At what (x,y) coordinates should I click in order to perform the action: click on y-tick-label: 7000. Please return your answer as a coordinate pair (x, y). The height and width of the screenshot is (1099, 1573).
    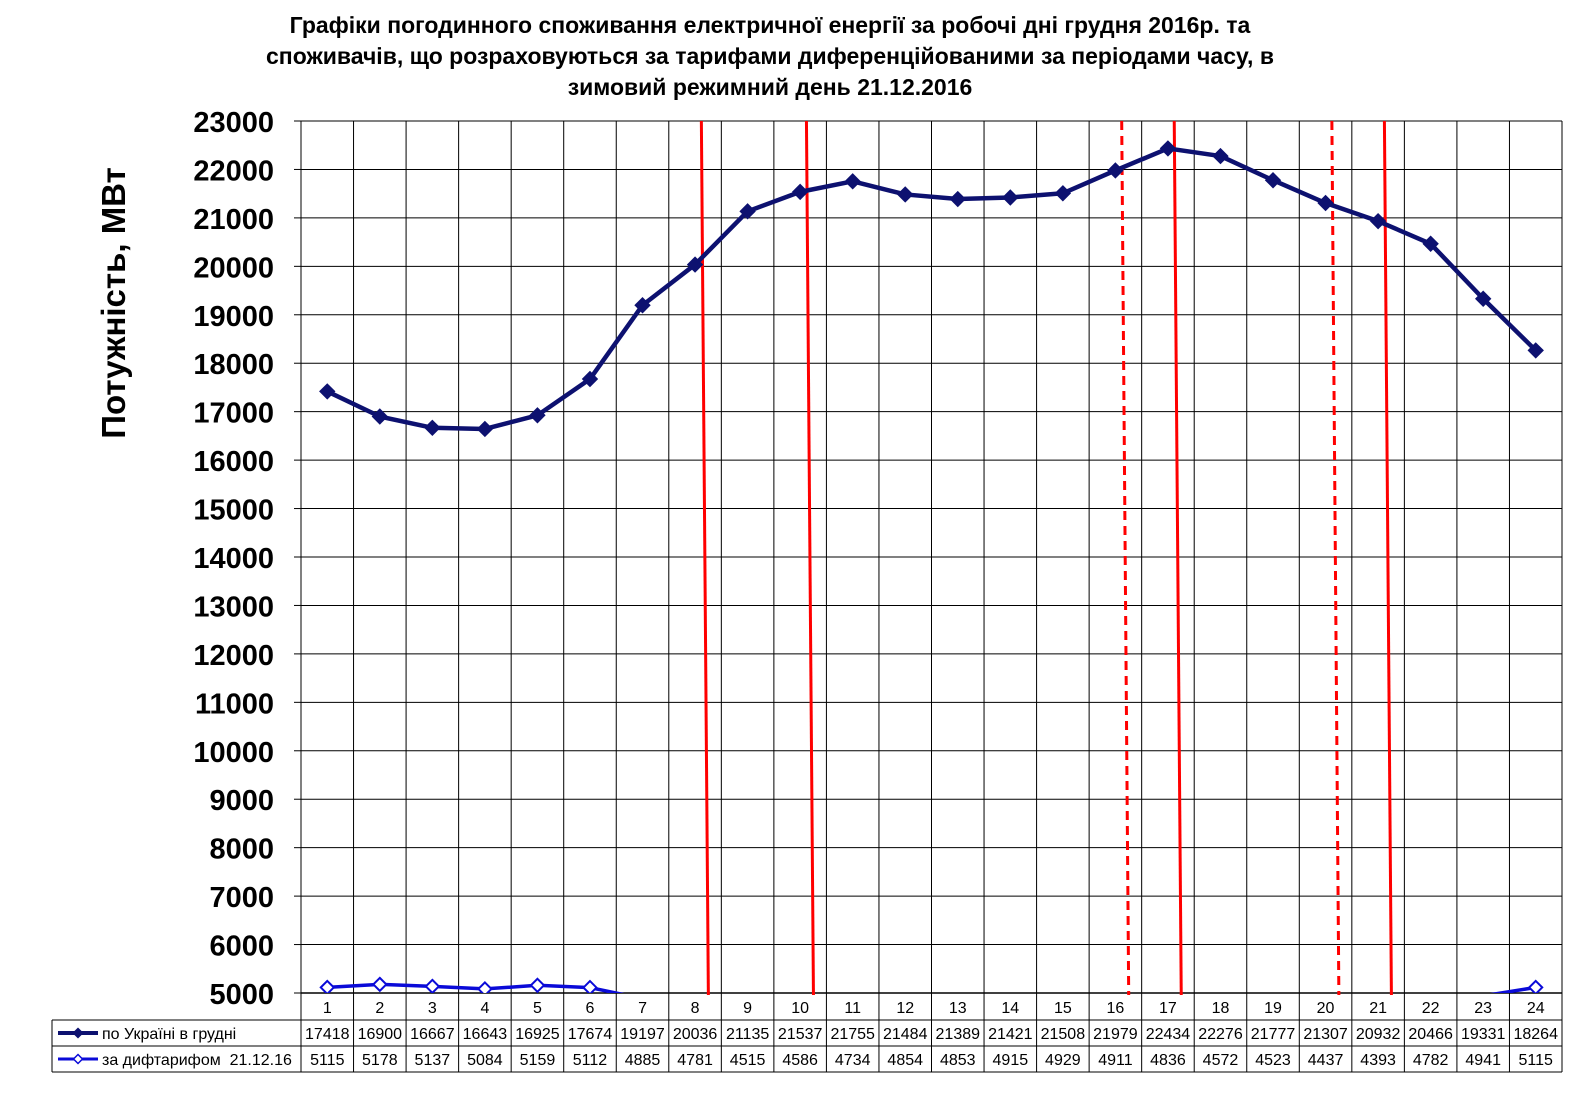
    Looking at the image, I should click on (241, 898).